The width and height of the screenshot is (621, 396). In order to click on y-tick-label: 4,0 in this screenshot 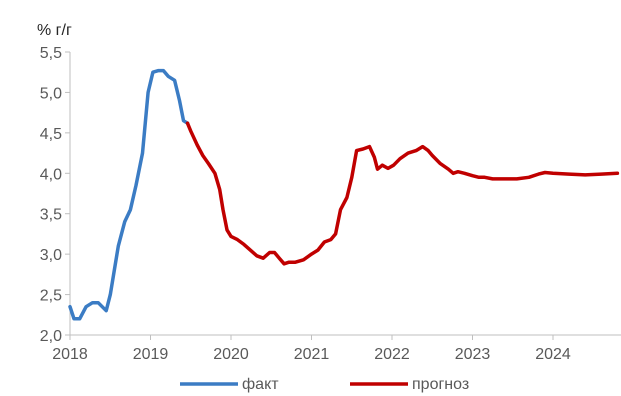, I will do `click(51, 174)`.